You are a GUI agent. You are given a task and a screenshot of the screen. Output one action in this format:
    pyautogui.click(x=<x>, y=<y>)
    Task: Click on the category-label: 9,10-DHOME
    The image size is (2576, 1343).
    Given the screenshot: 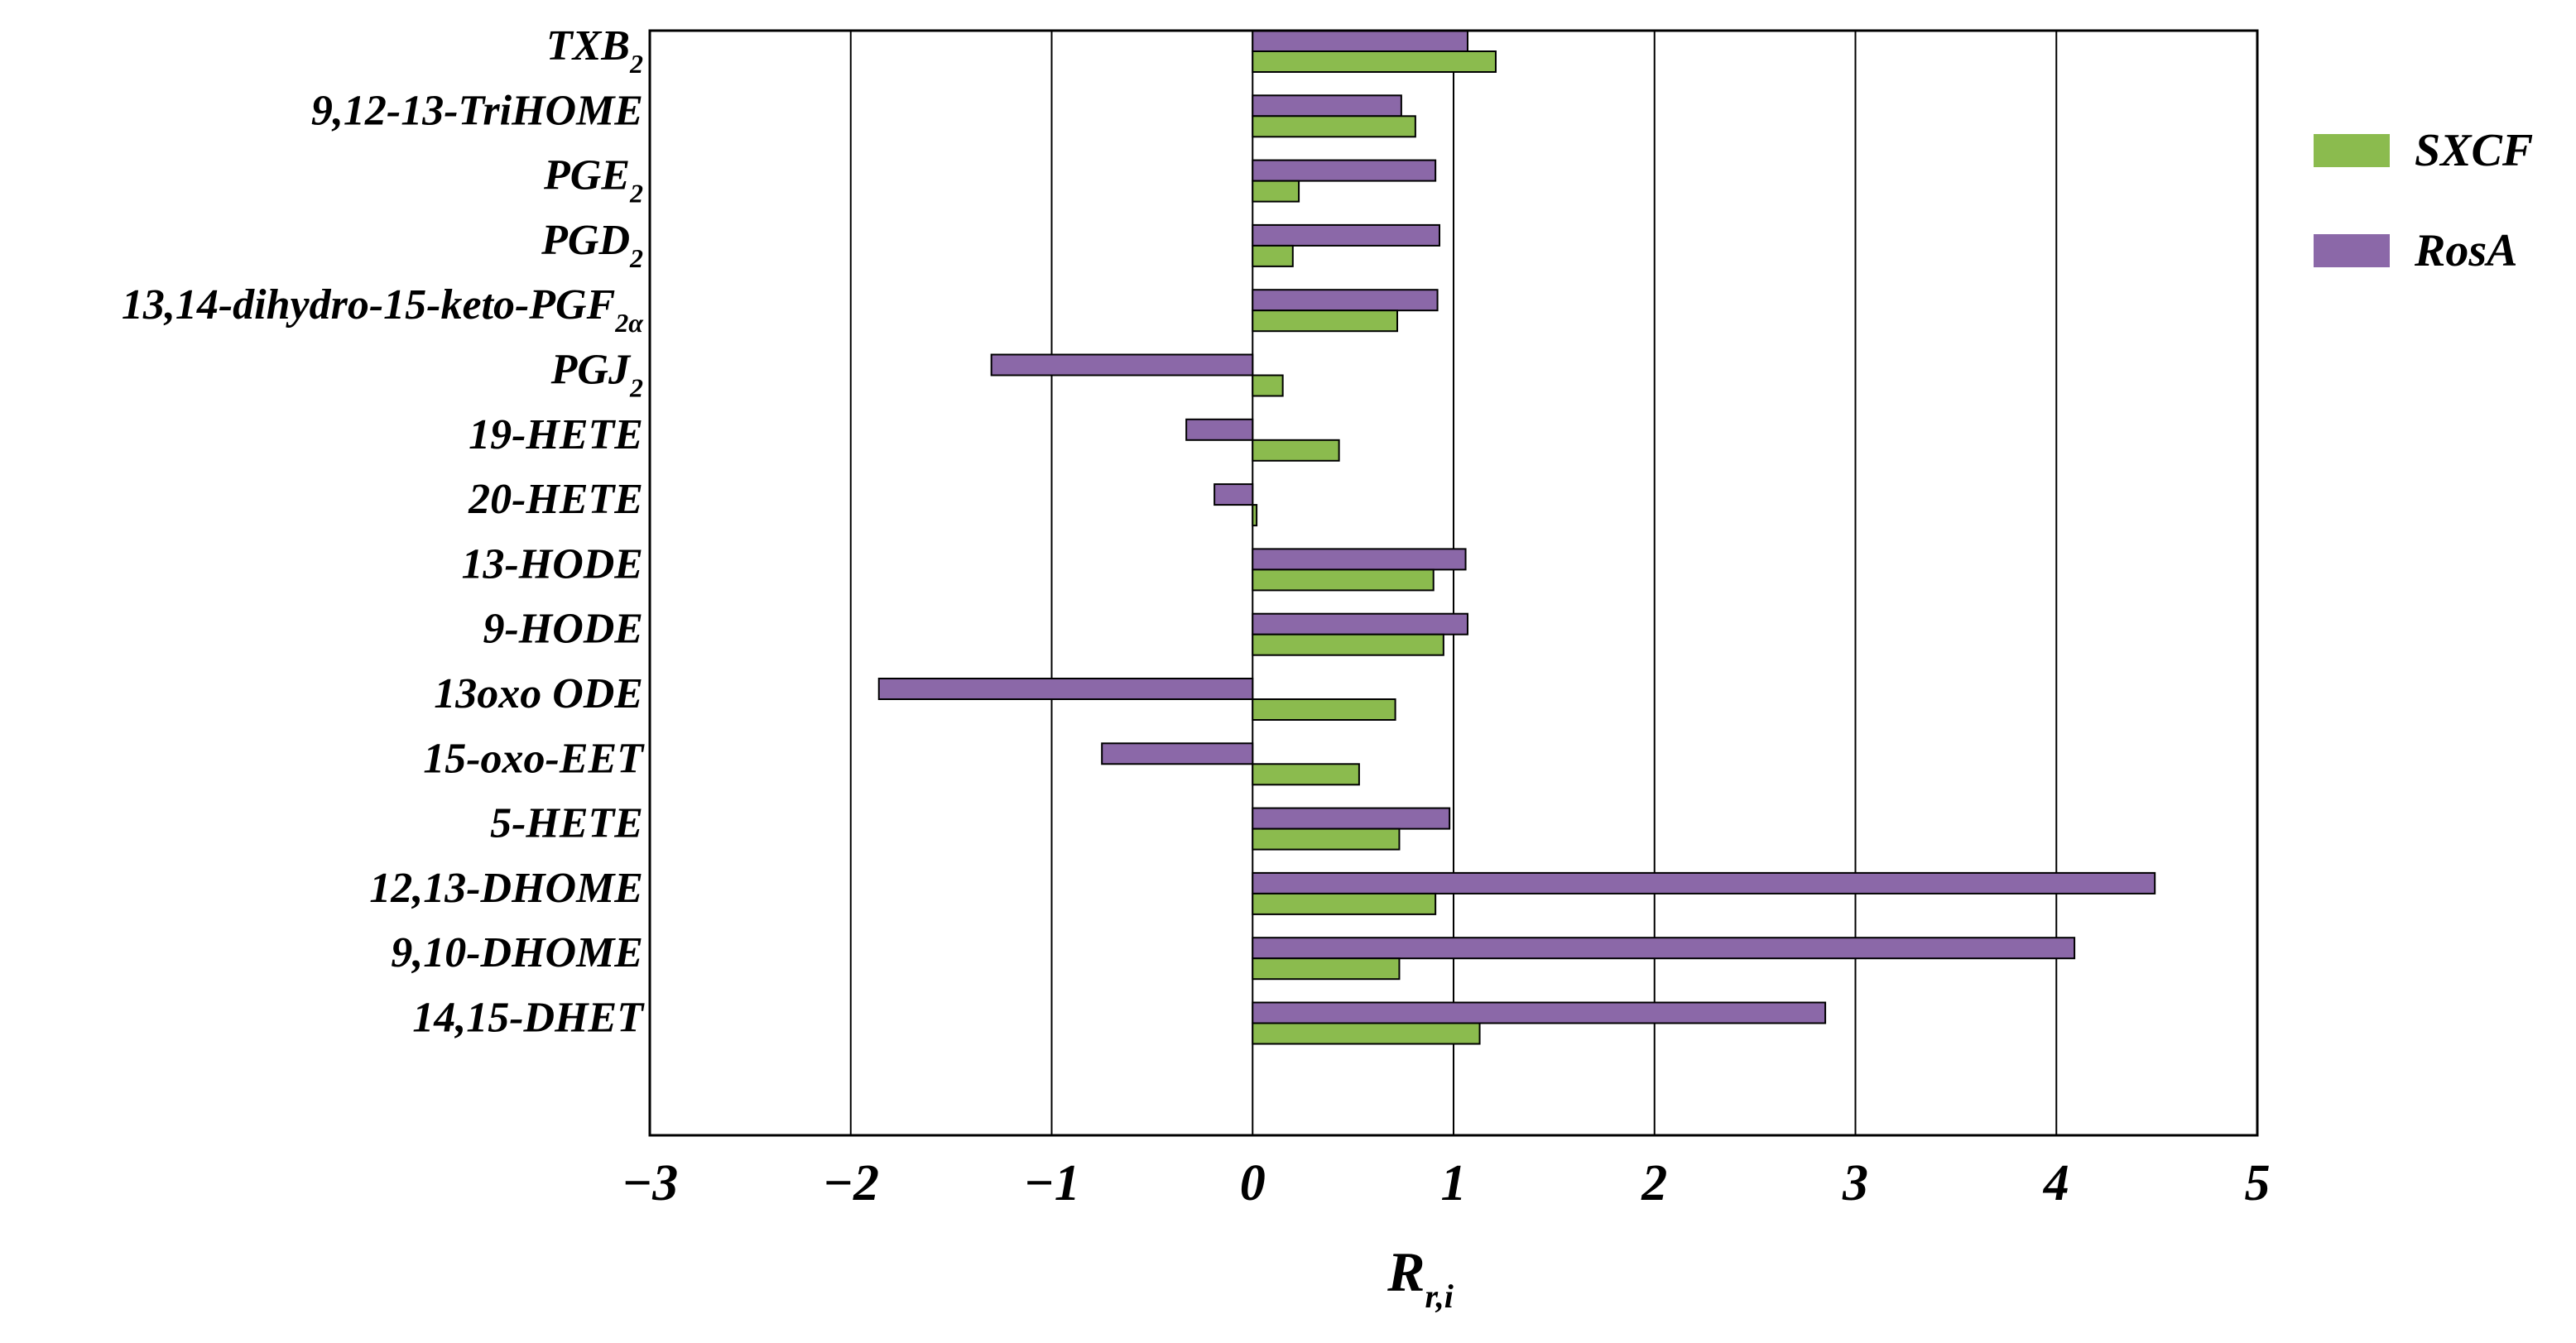 What is the action you would take?
    pyautogui.click(x=517, y=953)
    